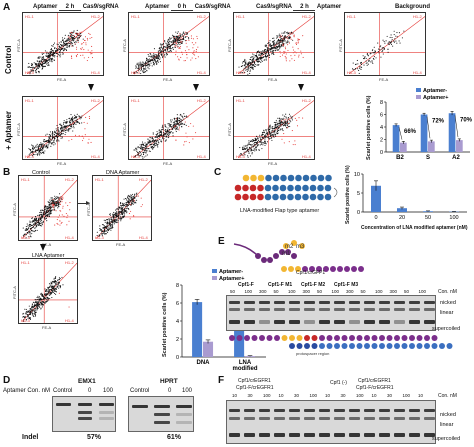 This screenshot has height=447, width=474. What do you see at coordinates (306, 16) in the screenshot?
I see `gate-label: H1-2` at bounding box center [306, 16].